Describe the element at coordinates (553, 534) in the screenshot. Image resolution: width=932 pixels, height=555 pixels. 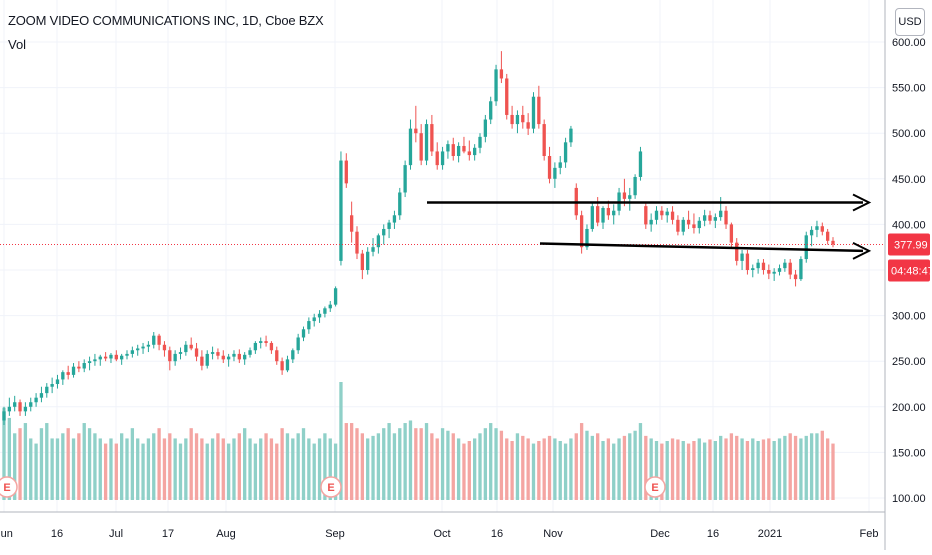
I see `x-tick-label: Nov` at that location.